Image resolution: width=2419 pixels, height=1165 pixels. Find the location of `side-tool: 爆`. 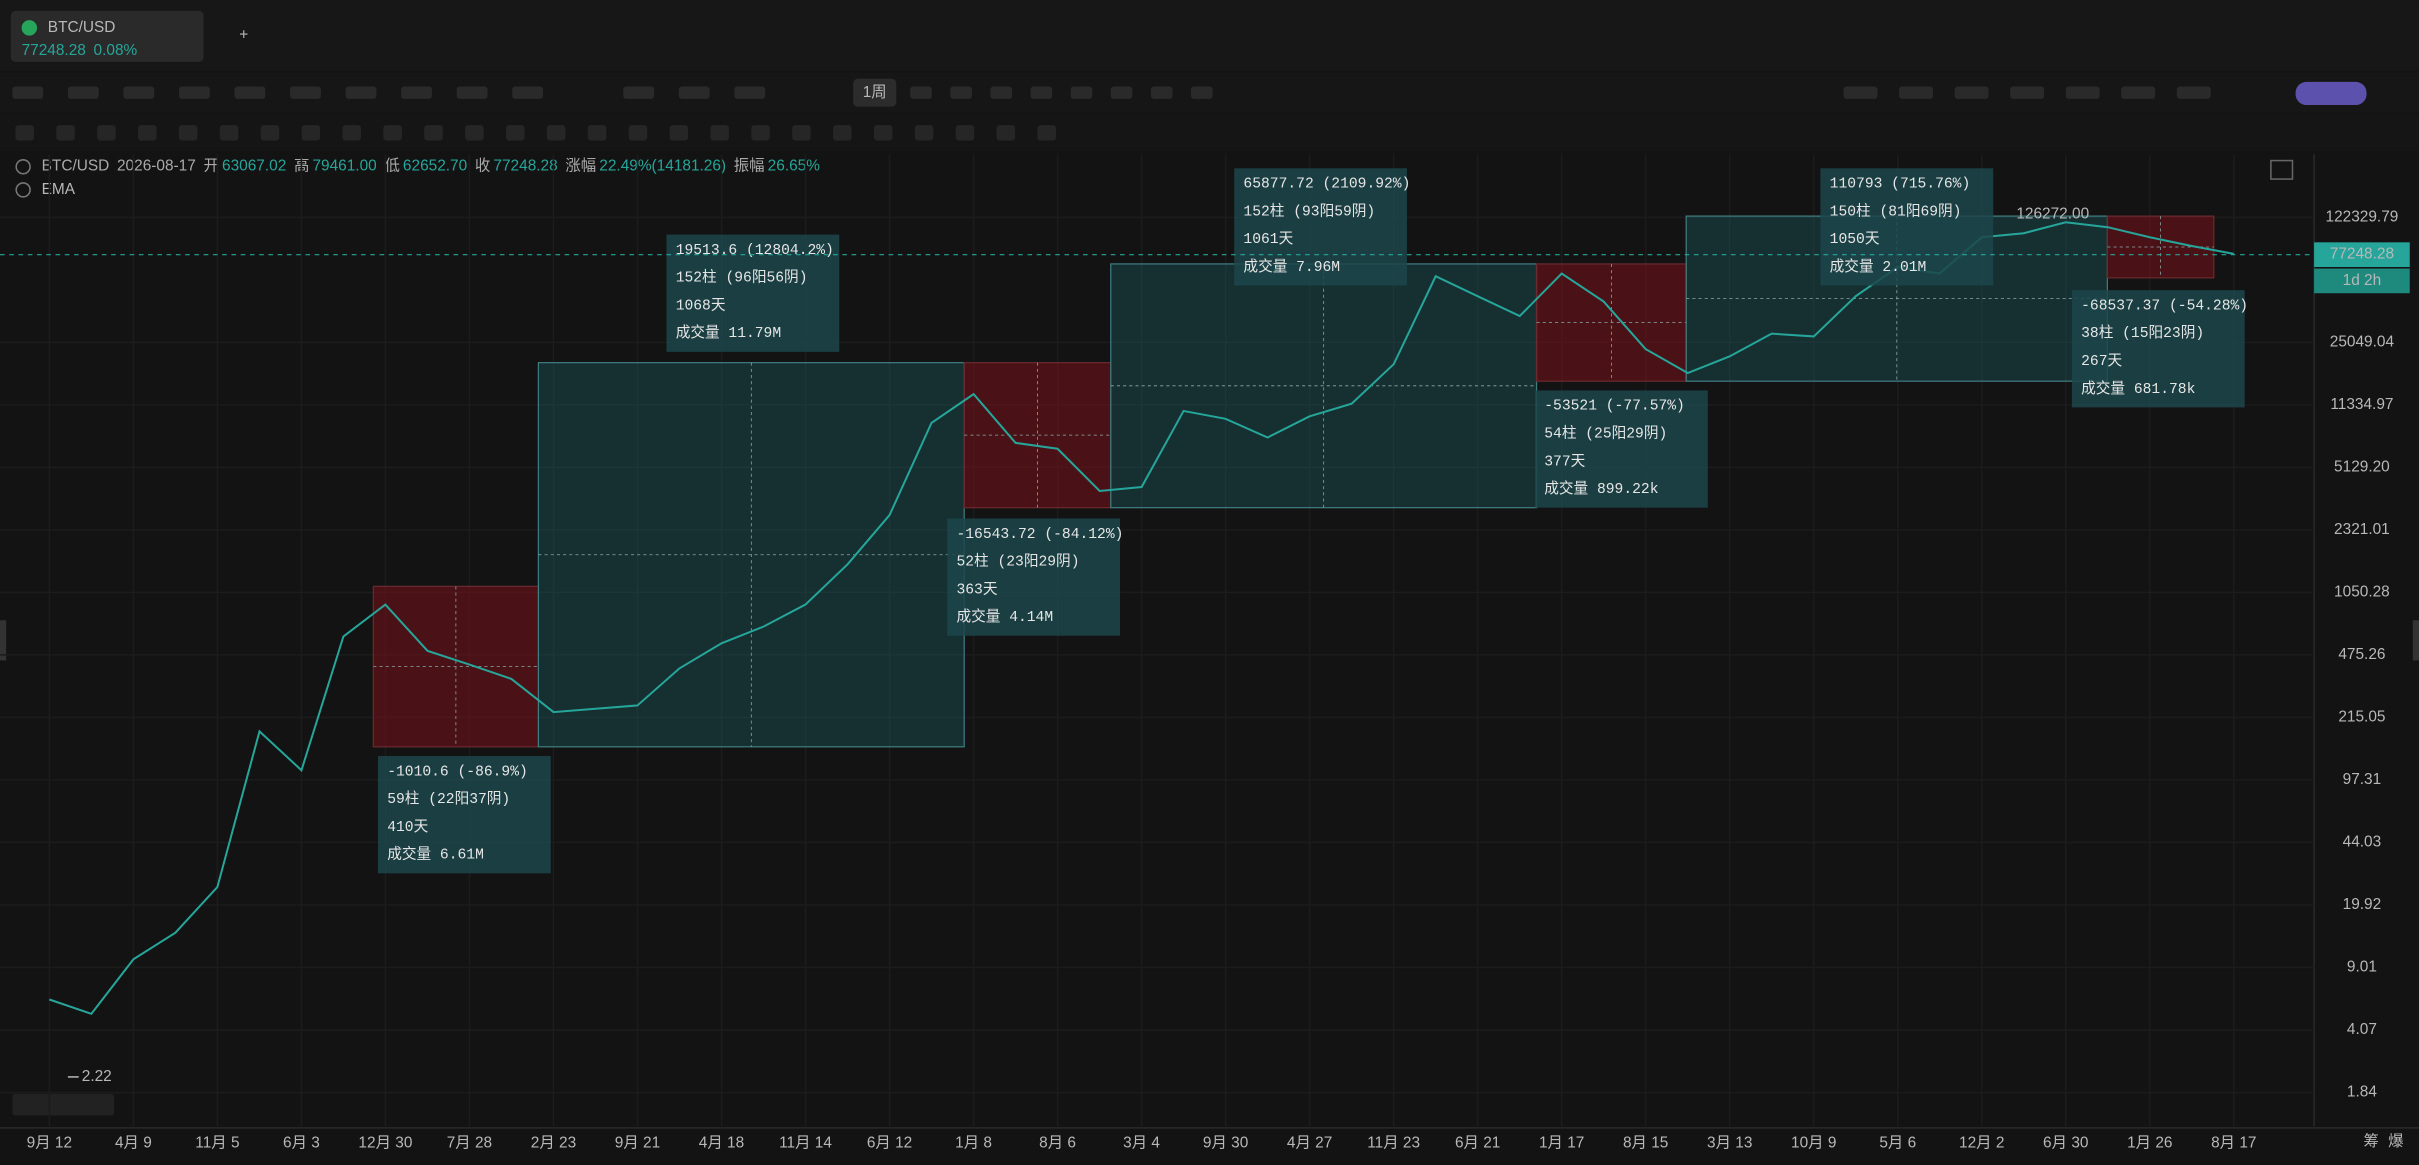

side-tool: 爆 is located at coordinates (2396, 1140).